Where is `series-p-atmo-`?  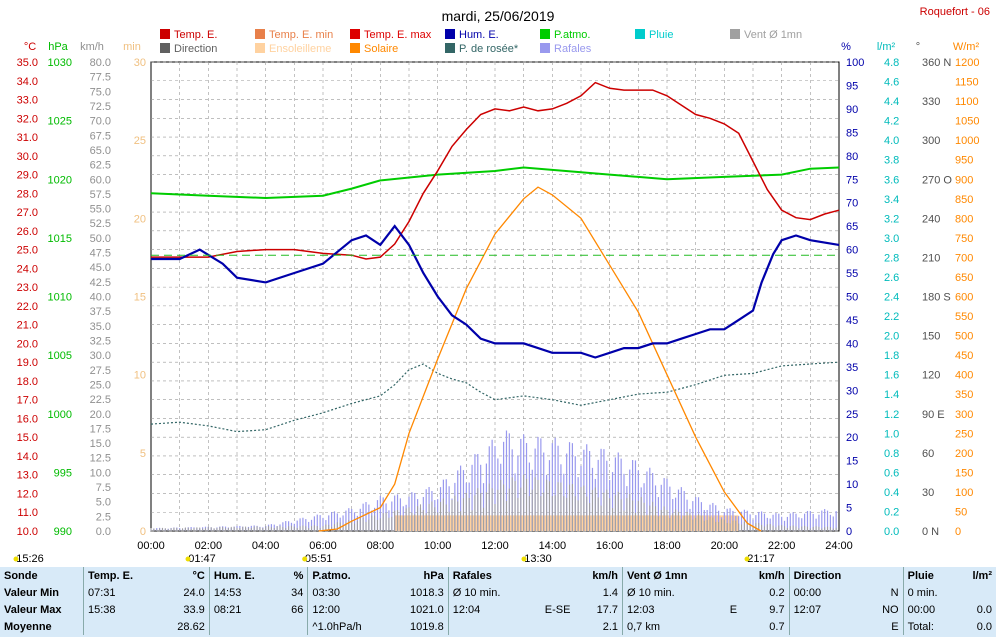
series-p-atmo- is located at coordinates (495, 183).